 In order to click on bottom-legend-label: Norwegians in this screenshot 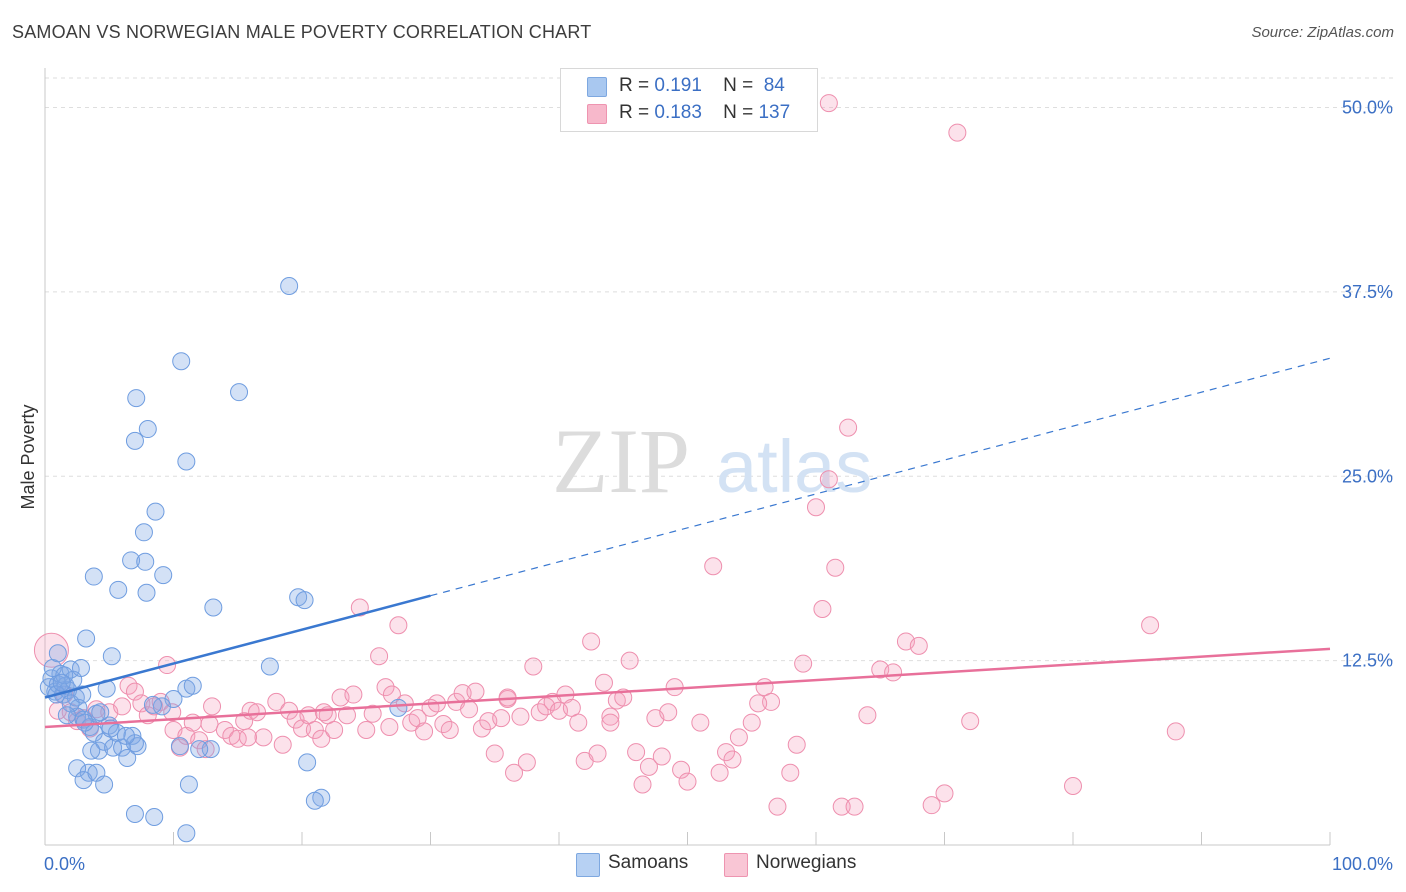, I will do `click(806, 862)`.